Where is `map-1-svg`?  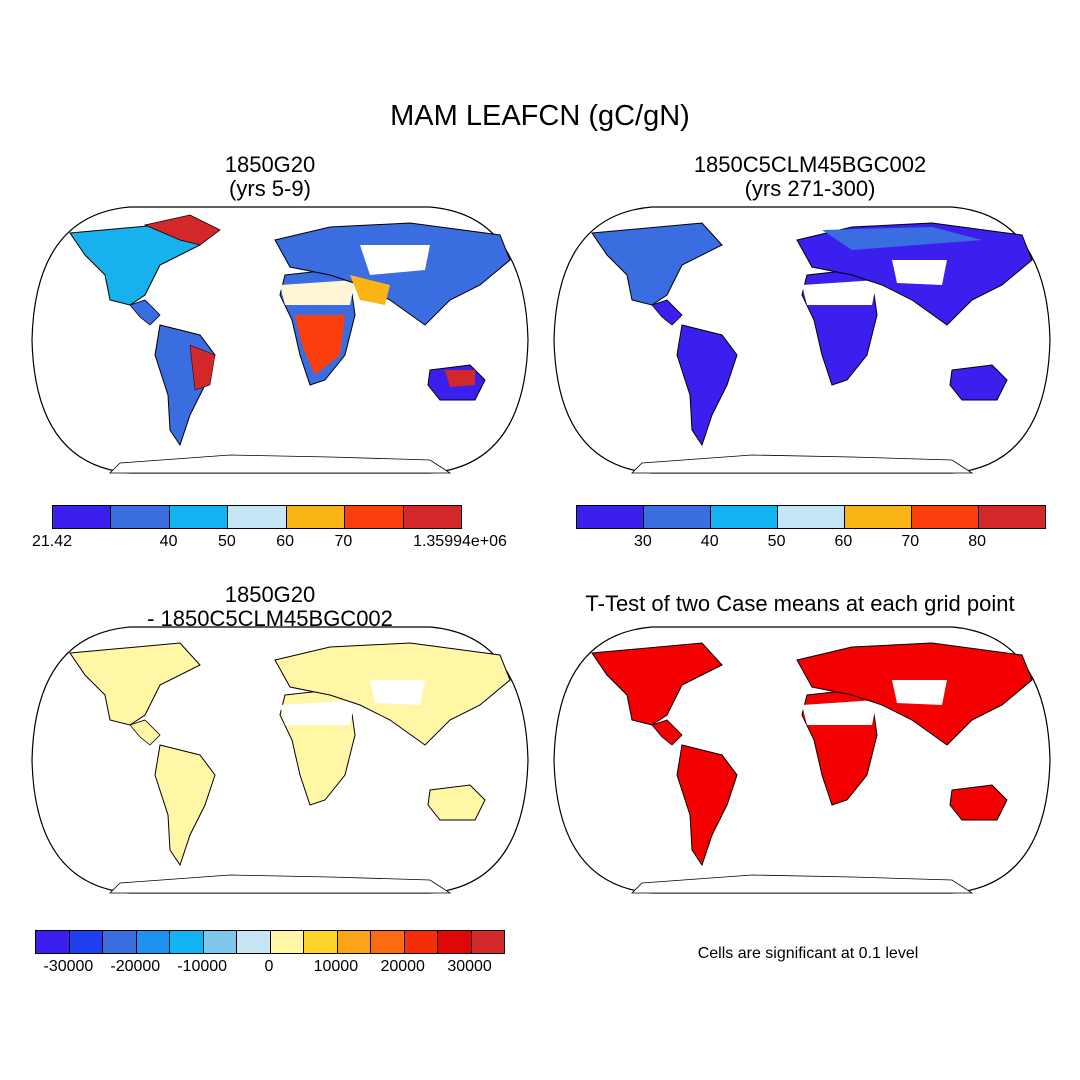 map-1-svg is located at coordinates (280, 340).